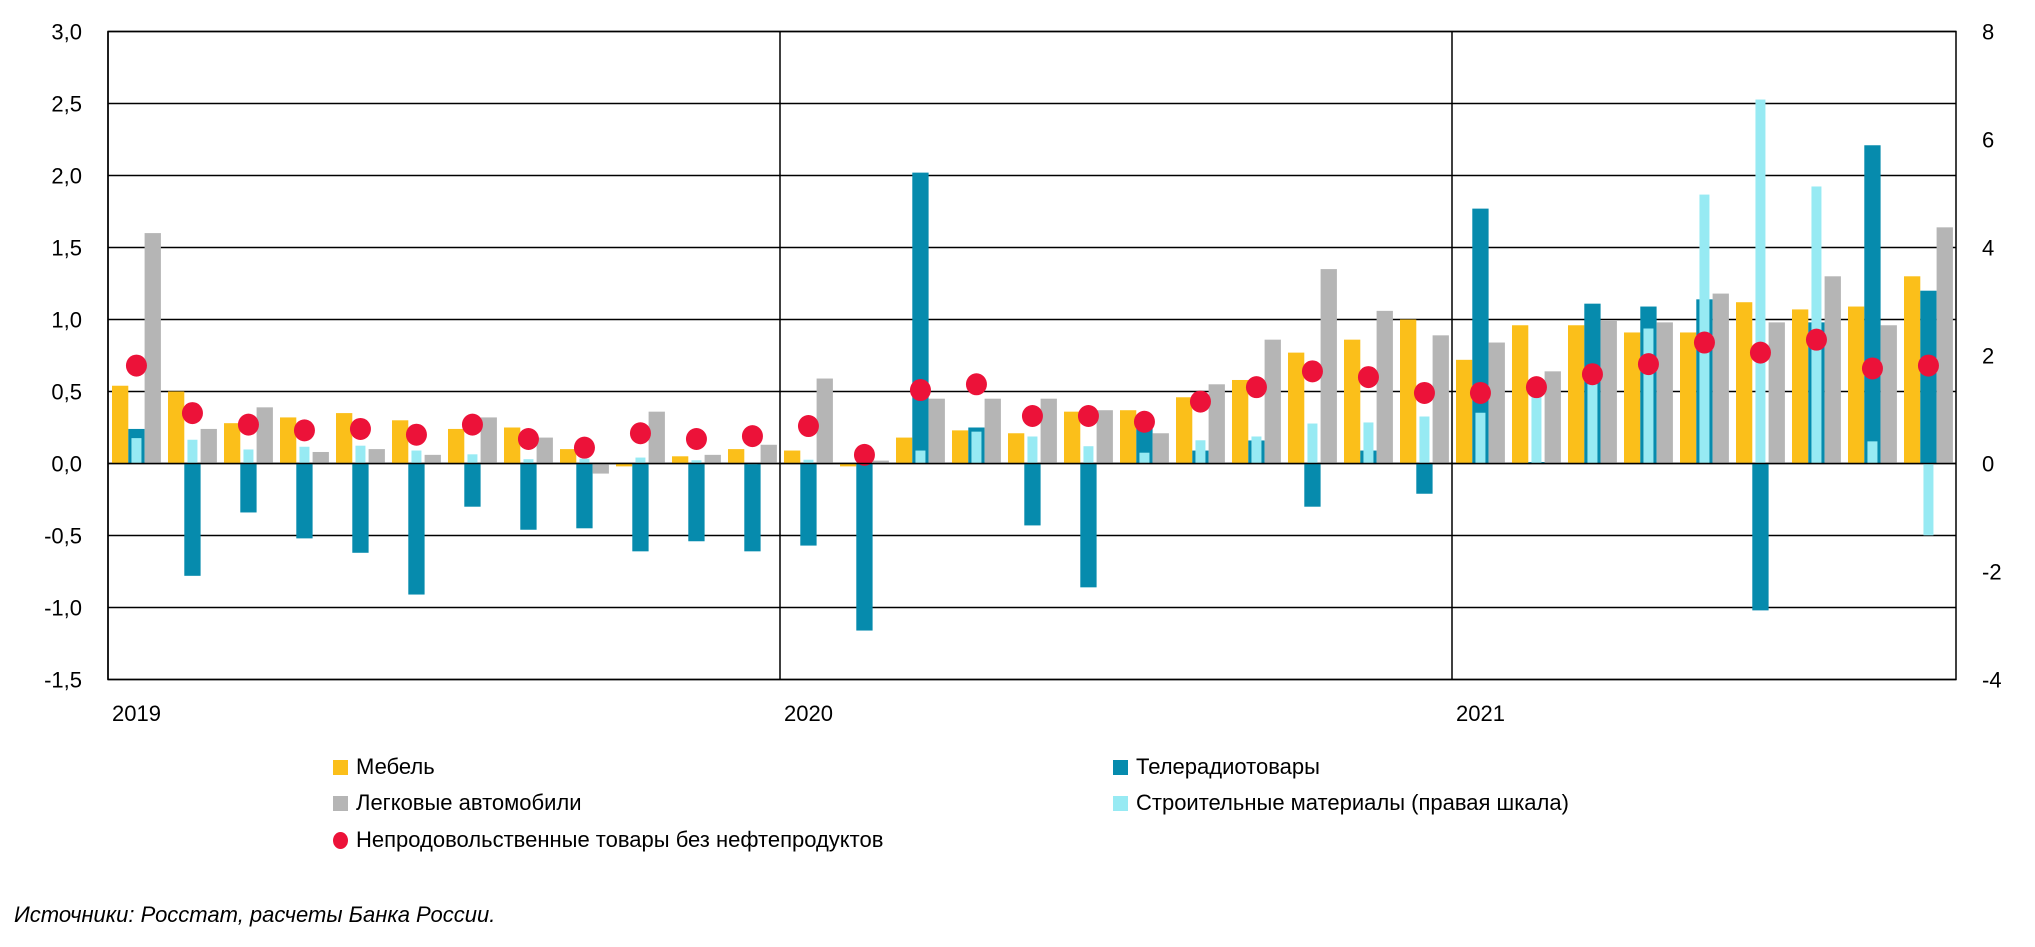  What do you see at coordinates (1480, 713) in the screenshot?
I see `x-axis-year-label: 2021` at bounding box center [1480, 713].